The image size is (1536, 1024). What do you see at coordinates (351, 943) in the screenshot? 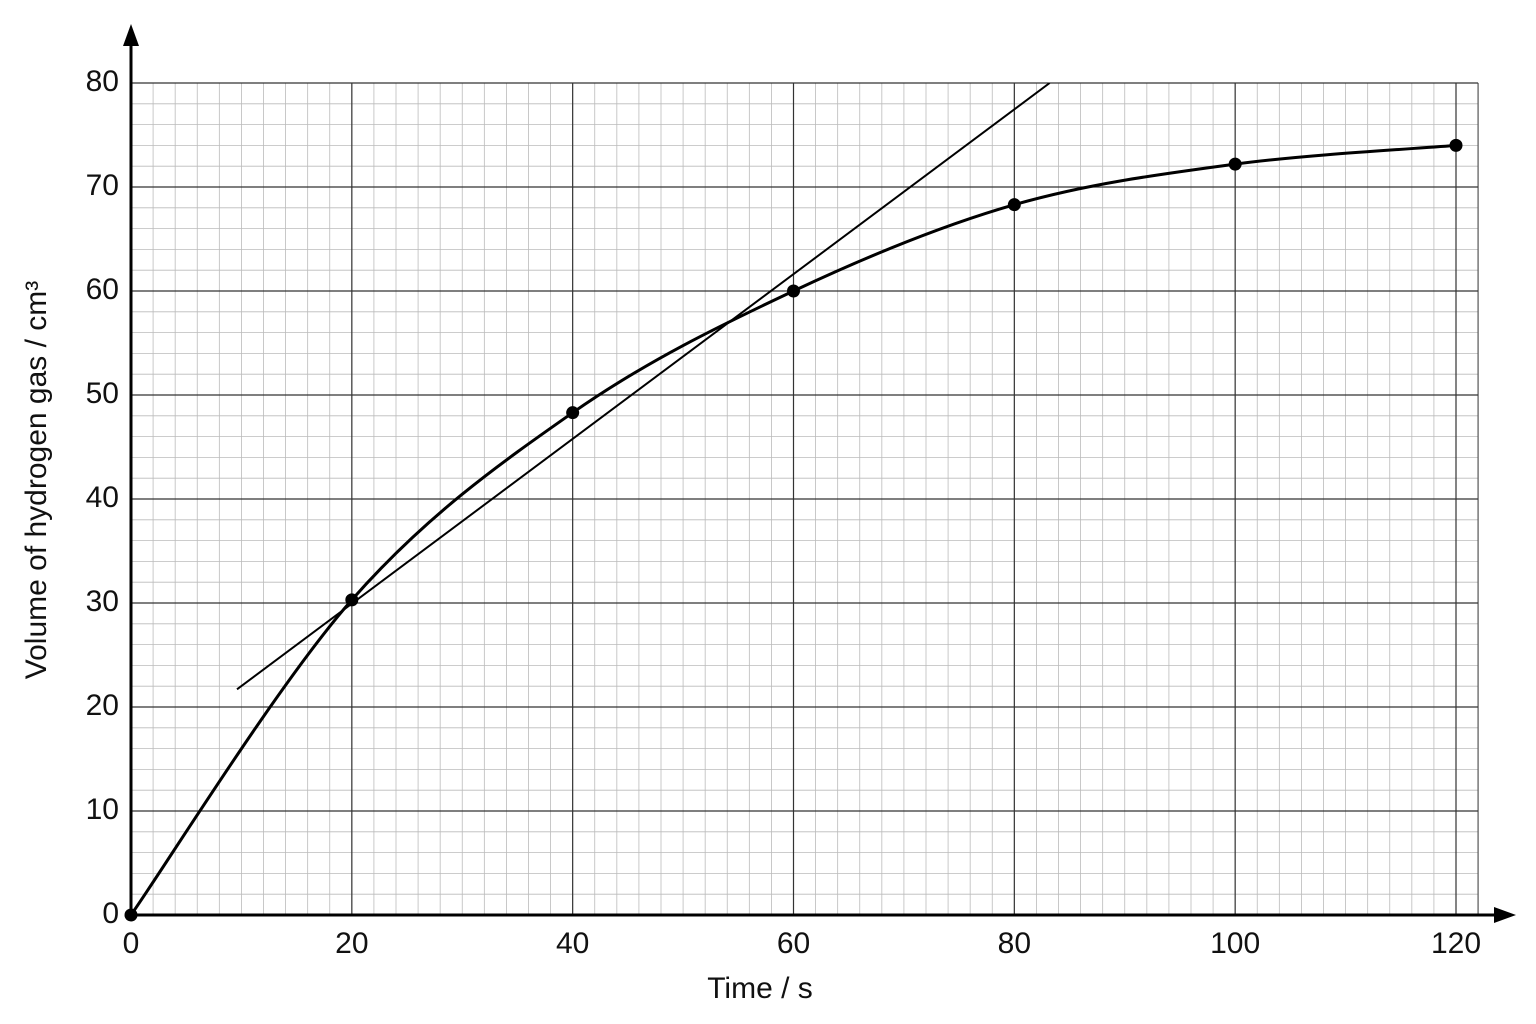
I see `x-tick-label: 20` at bounding box center [351, 943].